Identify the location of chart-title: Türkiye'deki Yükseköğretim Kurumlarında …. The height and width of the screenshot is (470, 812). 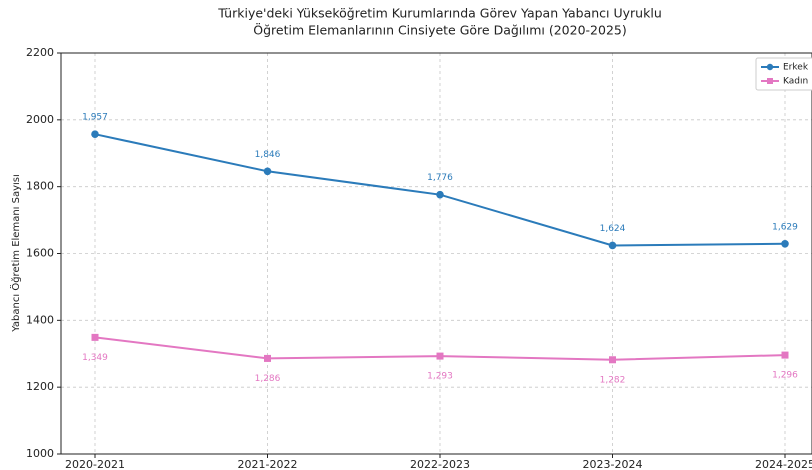
(439, 13).